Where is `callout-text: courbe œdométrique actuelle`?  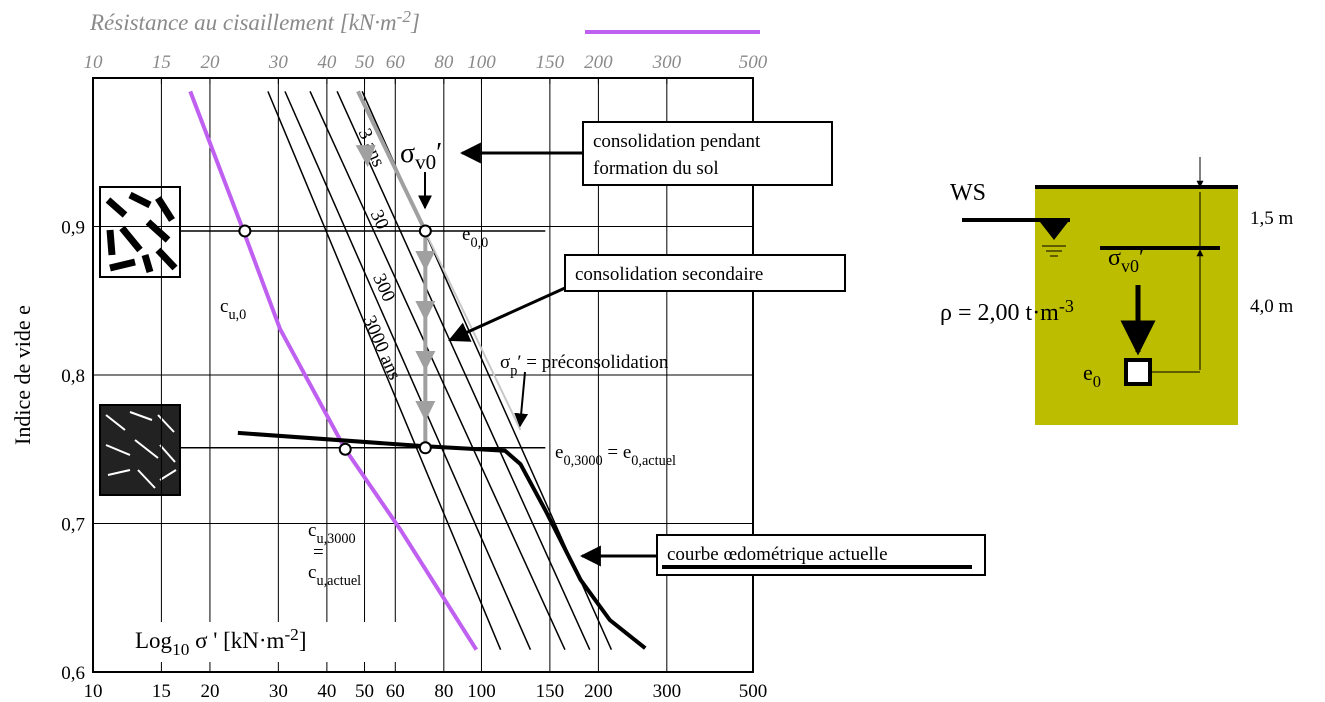 callout-text: courbe œdométrique actuelle is located at coordinates (777, 554).